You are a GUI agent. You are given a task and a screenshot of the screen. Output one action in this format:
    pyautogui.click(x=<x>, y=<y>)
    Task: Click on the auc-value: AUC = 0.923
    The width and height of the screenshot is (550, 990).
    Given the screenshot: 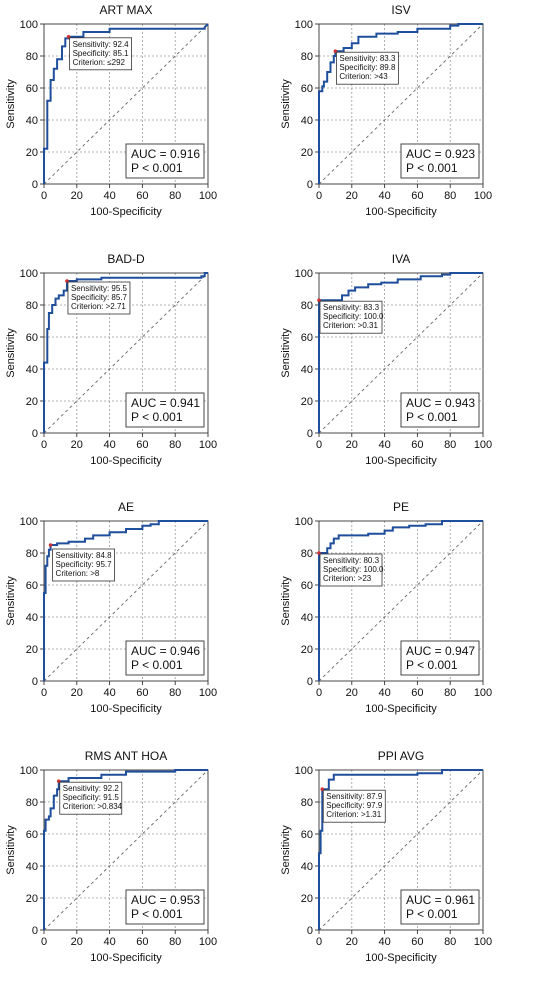 What is the action you would take?
    pyautogui.click(x=440, y=154)
    